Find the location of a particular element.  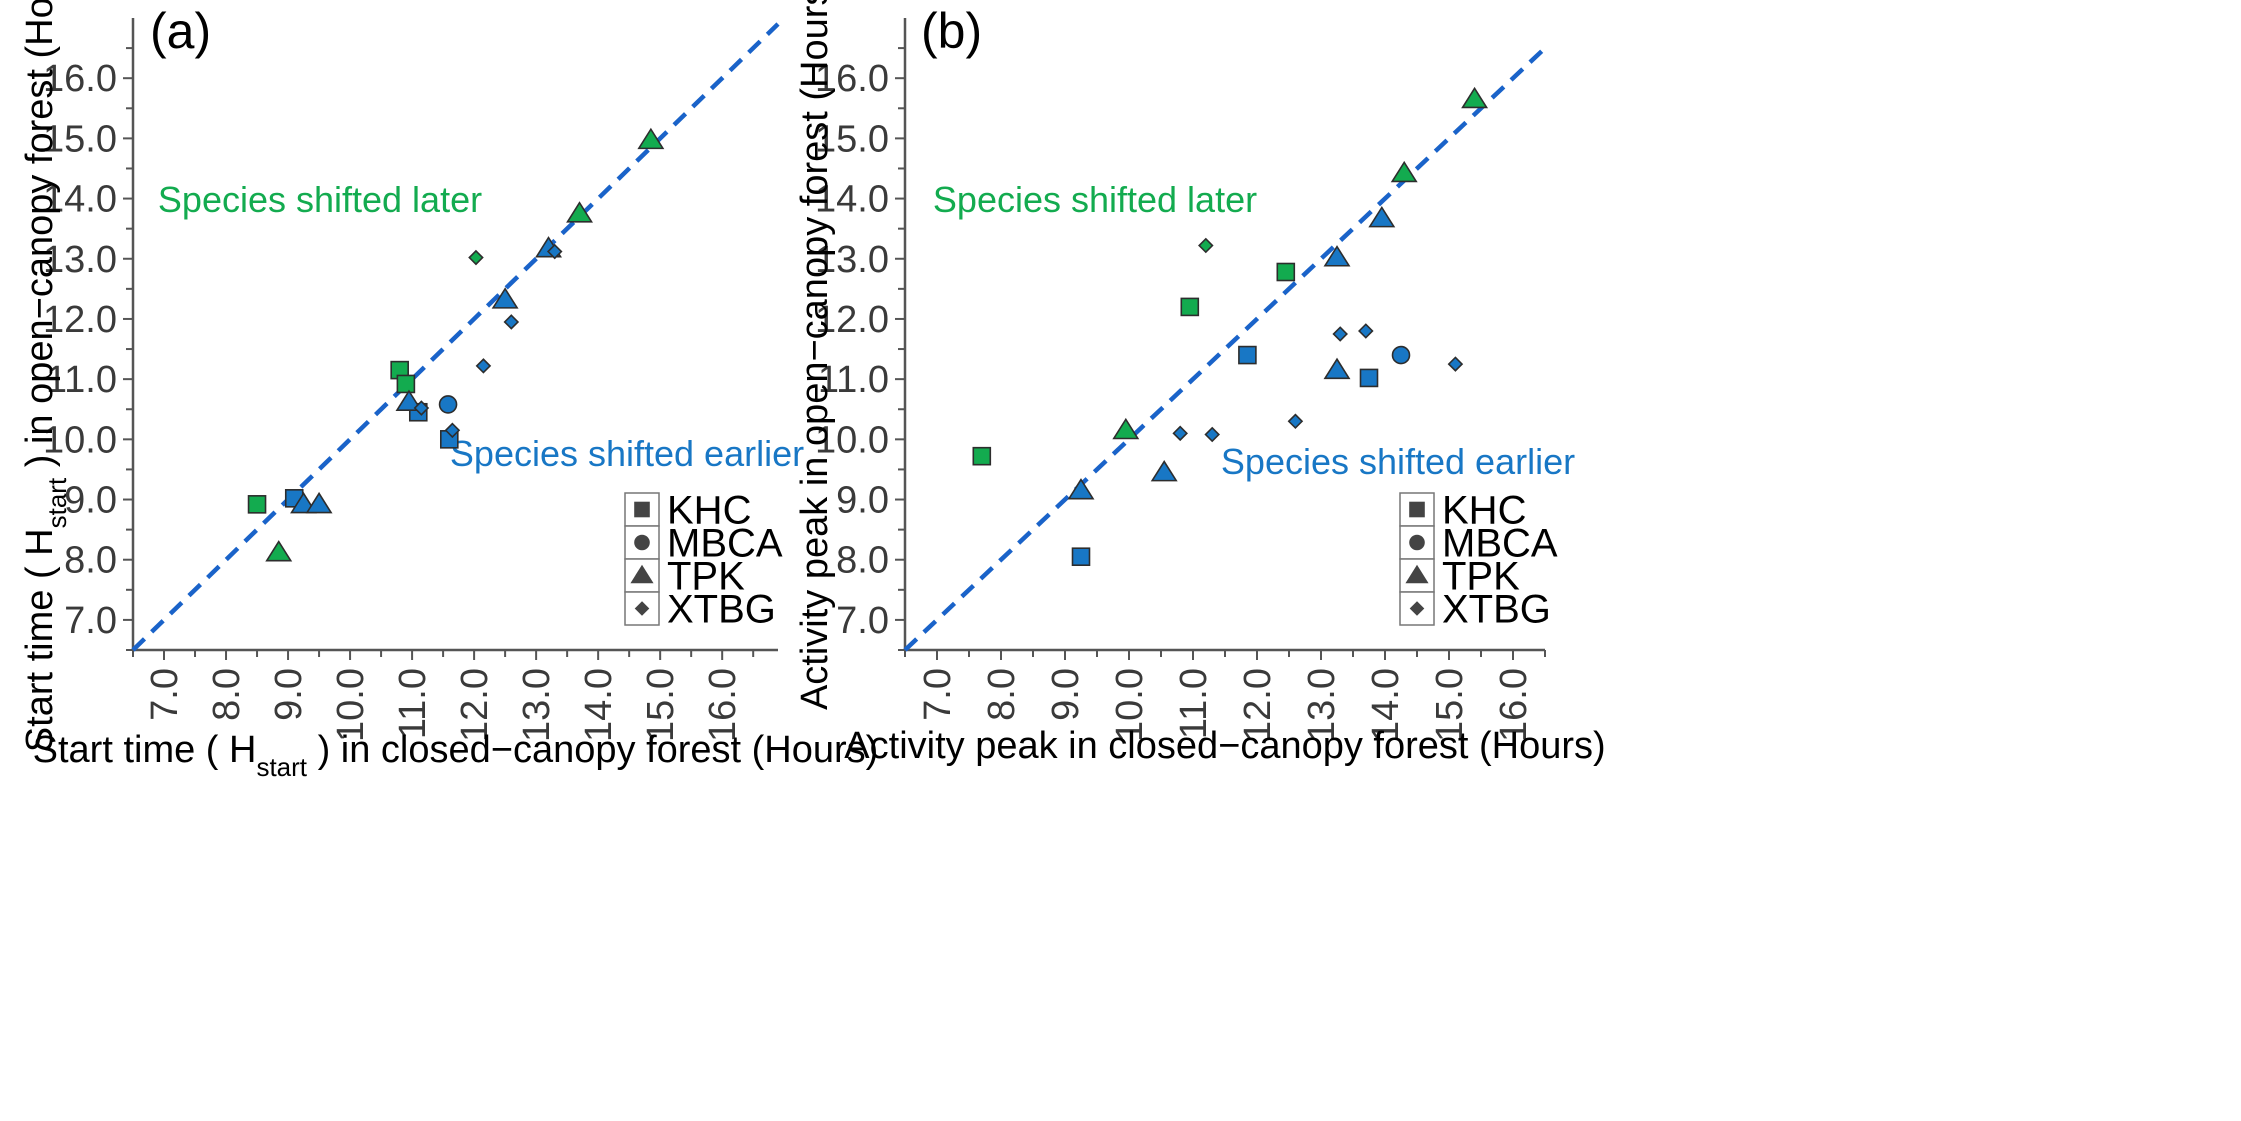

x-tick-label: 7.0 is located at coordinates (938, 694).